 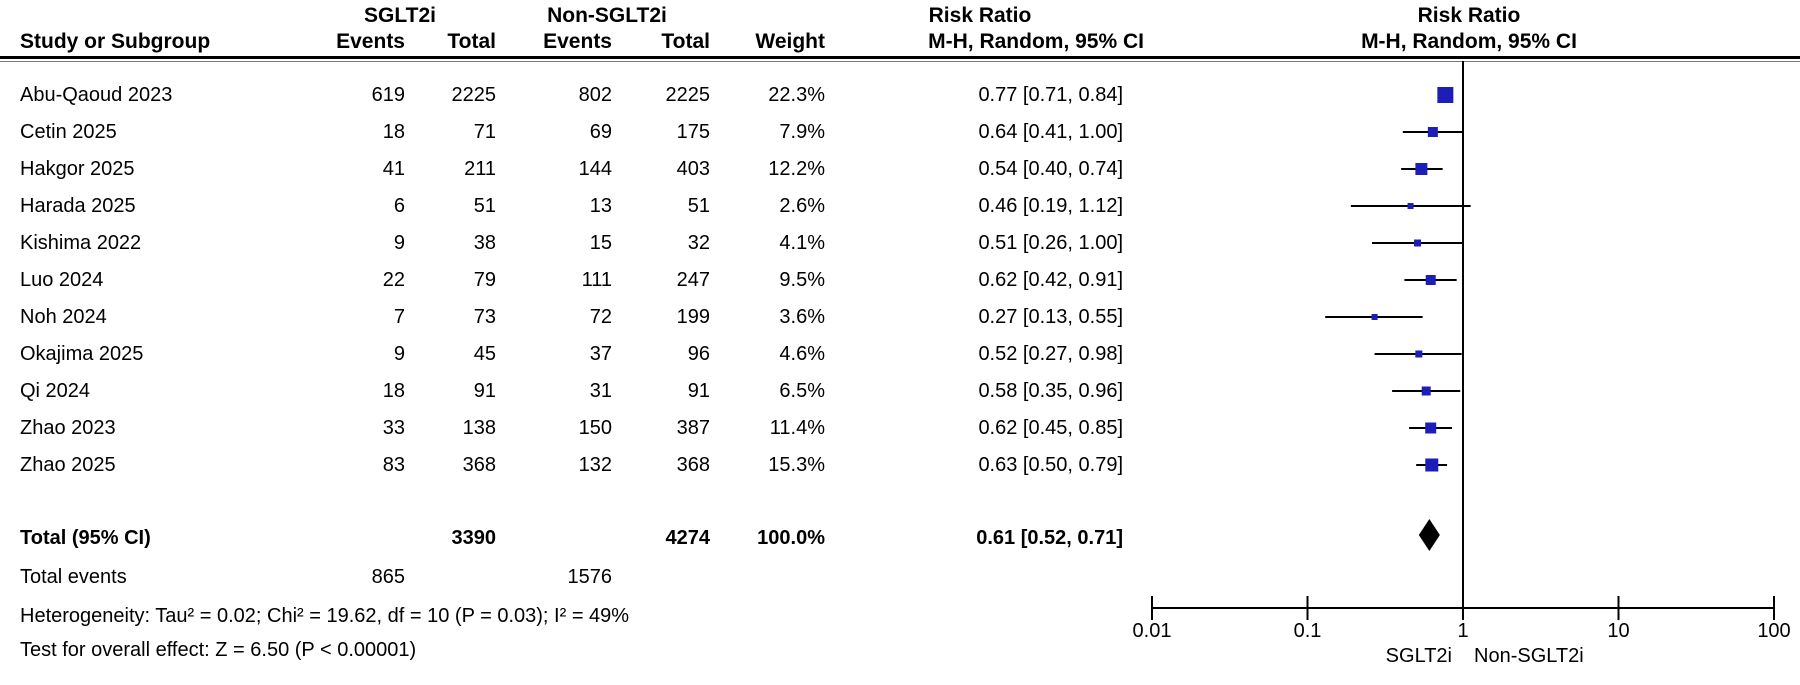 What do you see at coordinates (693, 428) in the screenshot?
I see `total-group2: 387` at bounding box center [693, 428].